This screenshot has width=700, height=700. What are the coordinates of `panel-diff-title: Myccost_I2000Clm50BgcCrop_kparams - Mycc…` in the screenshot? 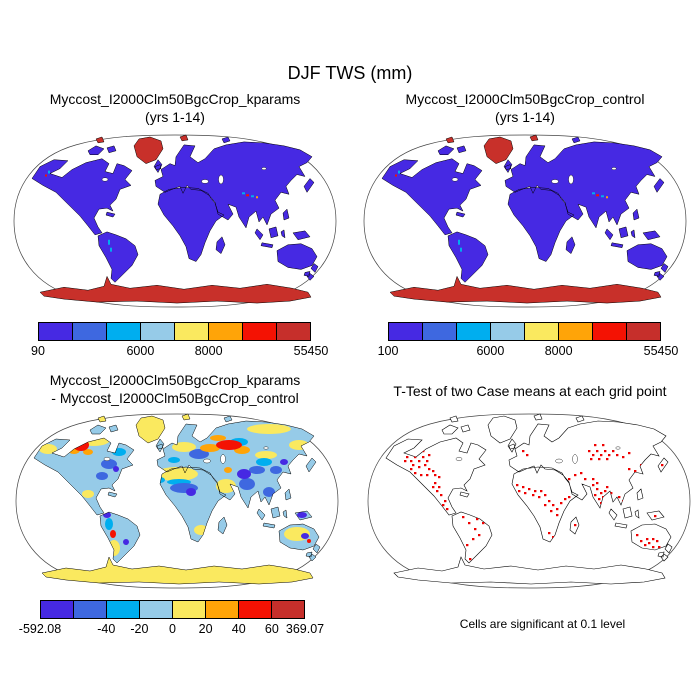 It's located at (175, 389).